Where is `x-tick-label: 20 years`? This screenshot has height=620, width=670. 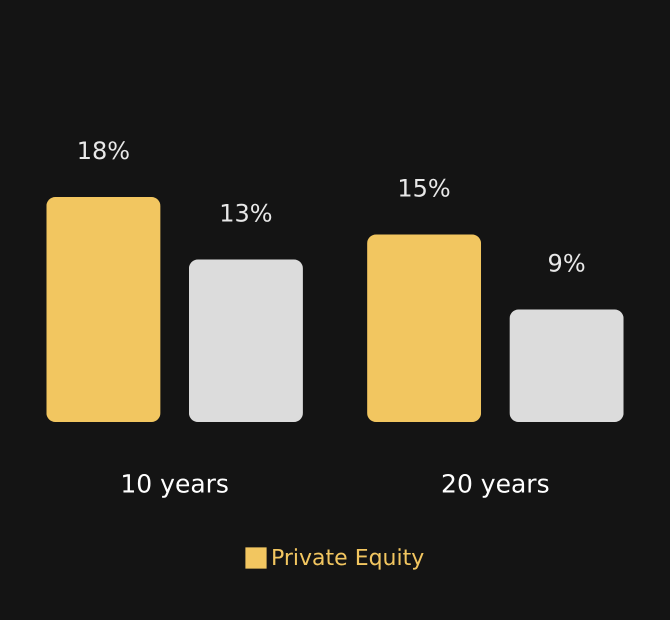 x-tick-label: 20 years is located at coordinates (495, 484).